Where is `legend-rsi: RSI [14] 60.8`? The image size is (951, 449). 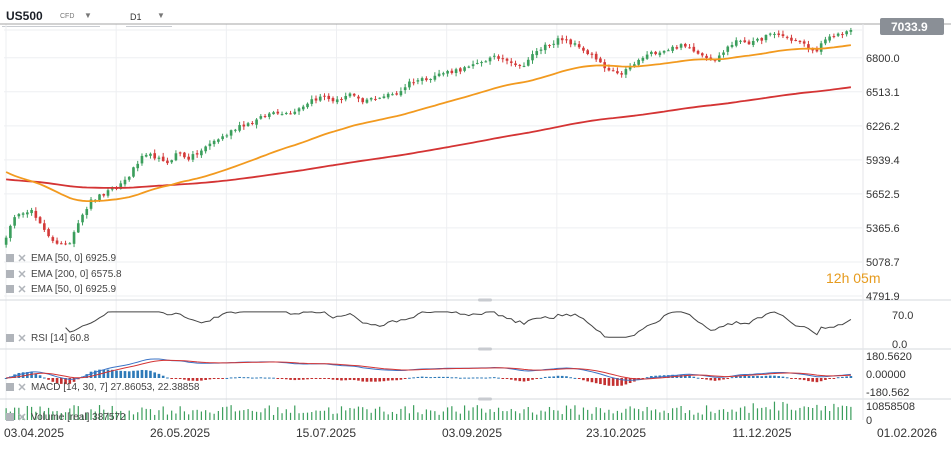
legend-rsi: RSI [14] 60.8 is located at coordinates (48, 338).